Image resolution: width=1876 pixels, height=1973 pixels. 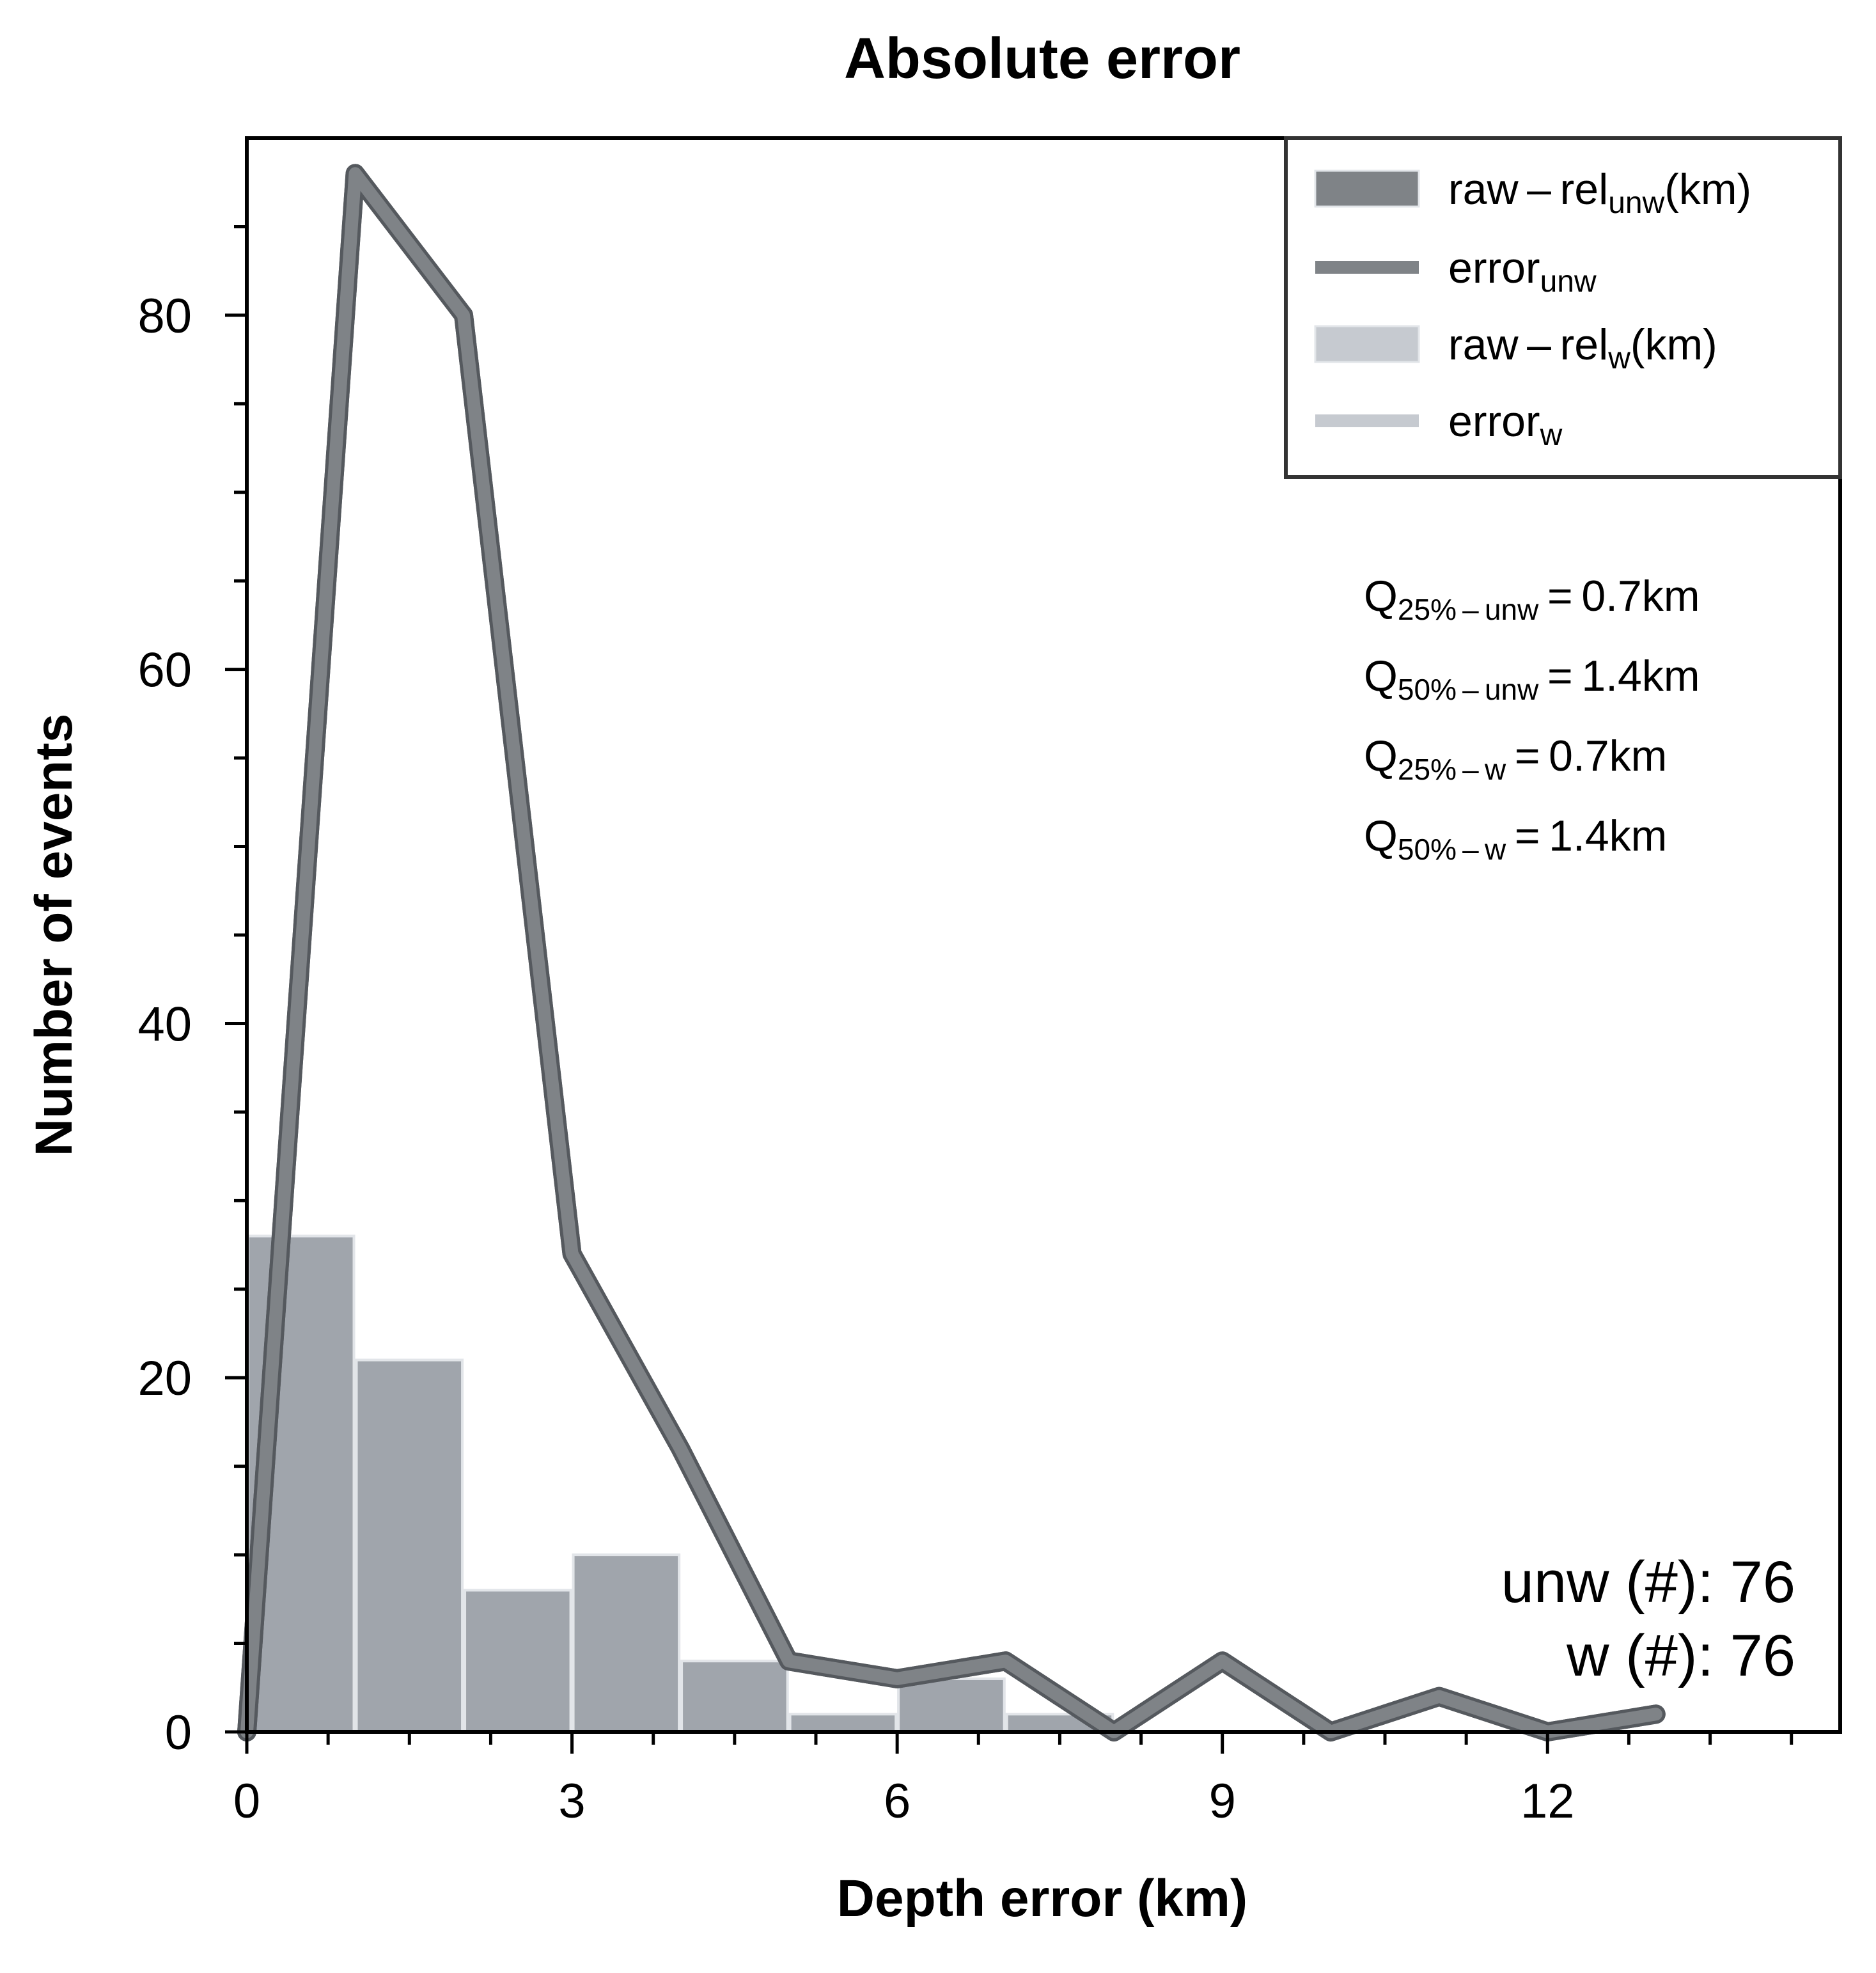 I want to click on y-tick-label: 40, so click(x=164, y=1024).